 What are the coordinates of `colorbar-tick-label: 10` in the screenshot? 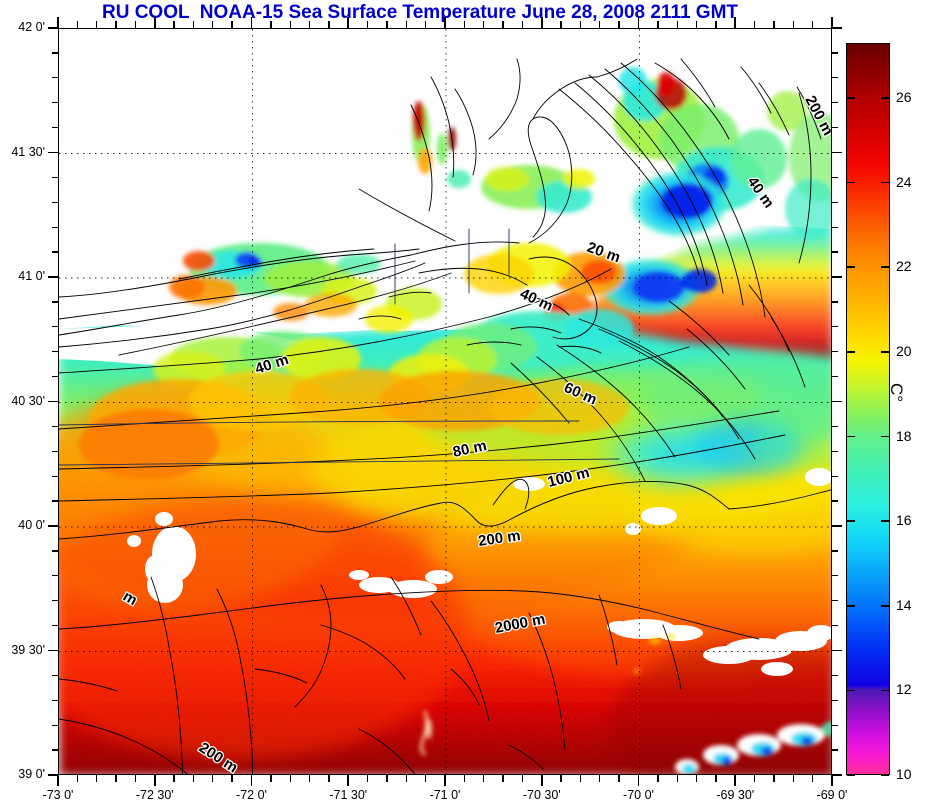 It's located at (904, 774).